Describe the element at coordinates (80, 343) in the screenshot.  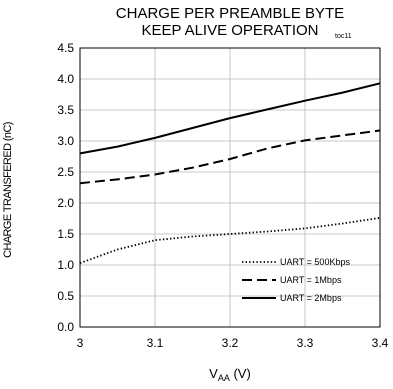
I see `x-tick-label-0: 3` at that location.